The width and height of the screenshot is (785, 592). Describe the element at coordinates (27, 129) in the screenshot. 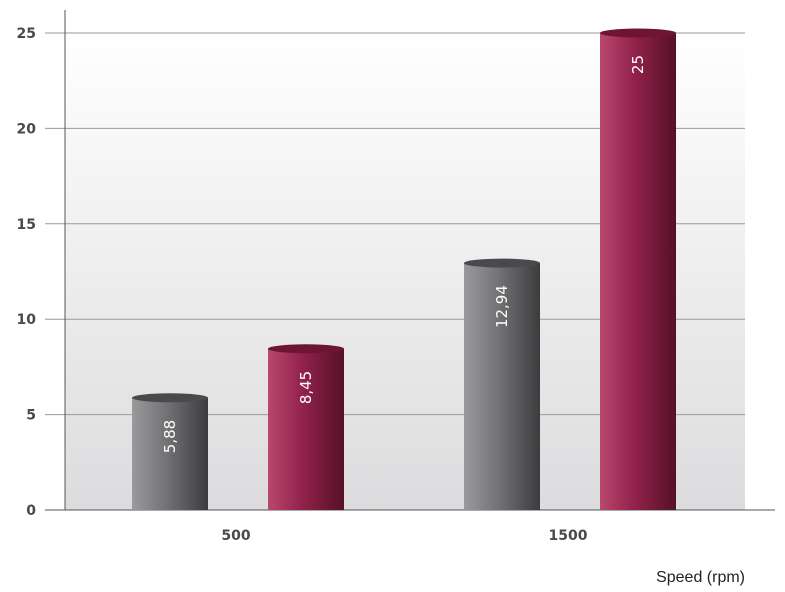

I see `y-tick-label: 20` at that location.